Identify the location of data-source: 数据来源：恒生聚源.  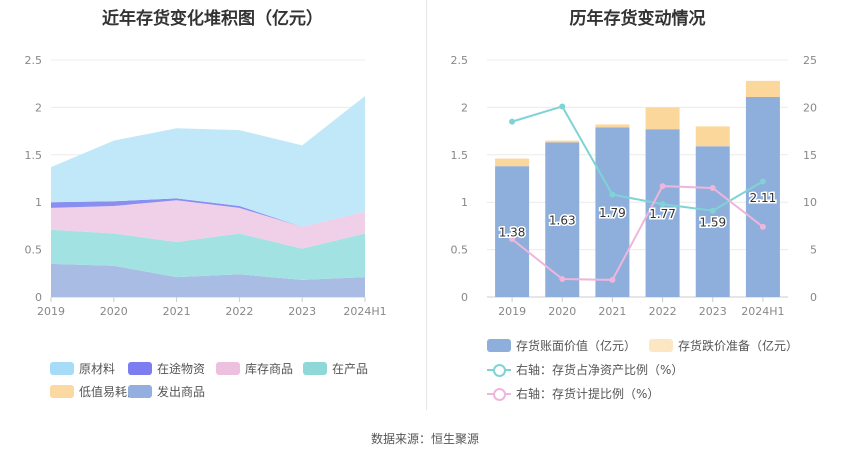
(424, 439).